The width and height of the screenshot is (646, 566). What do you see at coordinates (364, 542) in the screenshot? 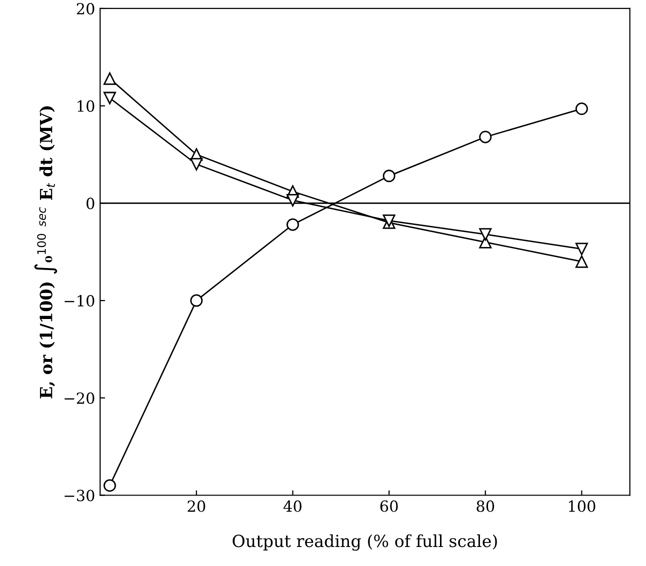
I see `x-axis-title: Output reading (% of full scale)` at bounding box center [364, 542].